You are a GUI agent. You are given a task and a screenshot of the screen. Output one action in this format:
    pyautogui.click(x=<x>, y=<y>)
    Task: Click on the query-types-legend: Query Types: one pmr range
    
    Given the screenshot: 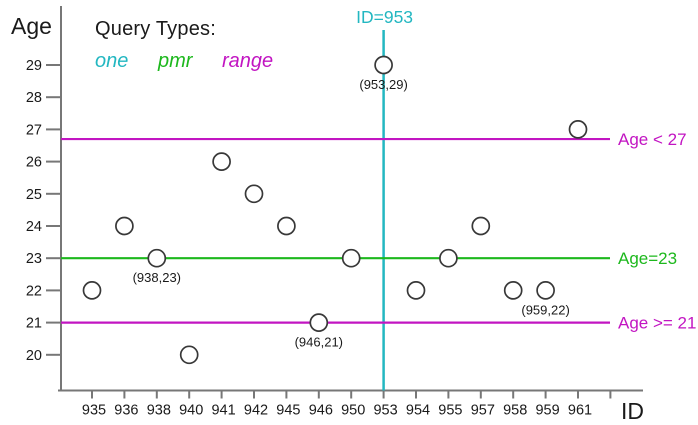 What is the action you would take?
    pyautogui.click(x=184, y=45)
    